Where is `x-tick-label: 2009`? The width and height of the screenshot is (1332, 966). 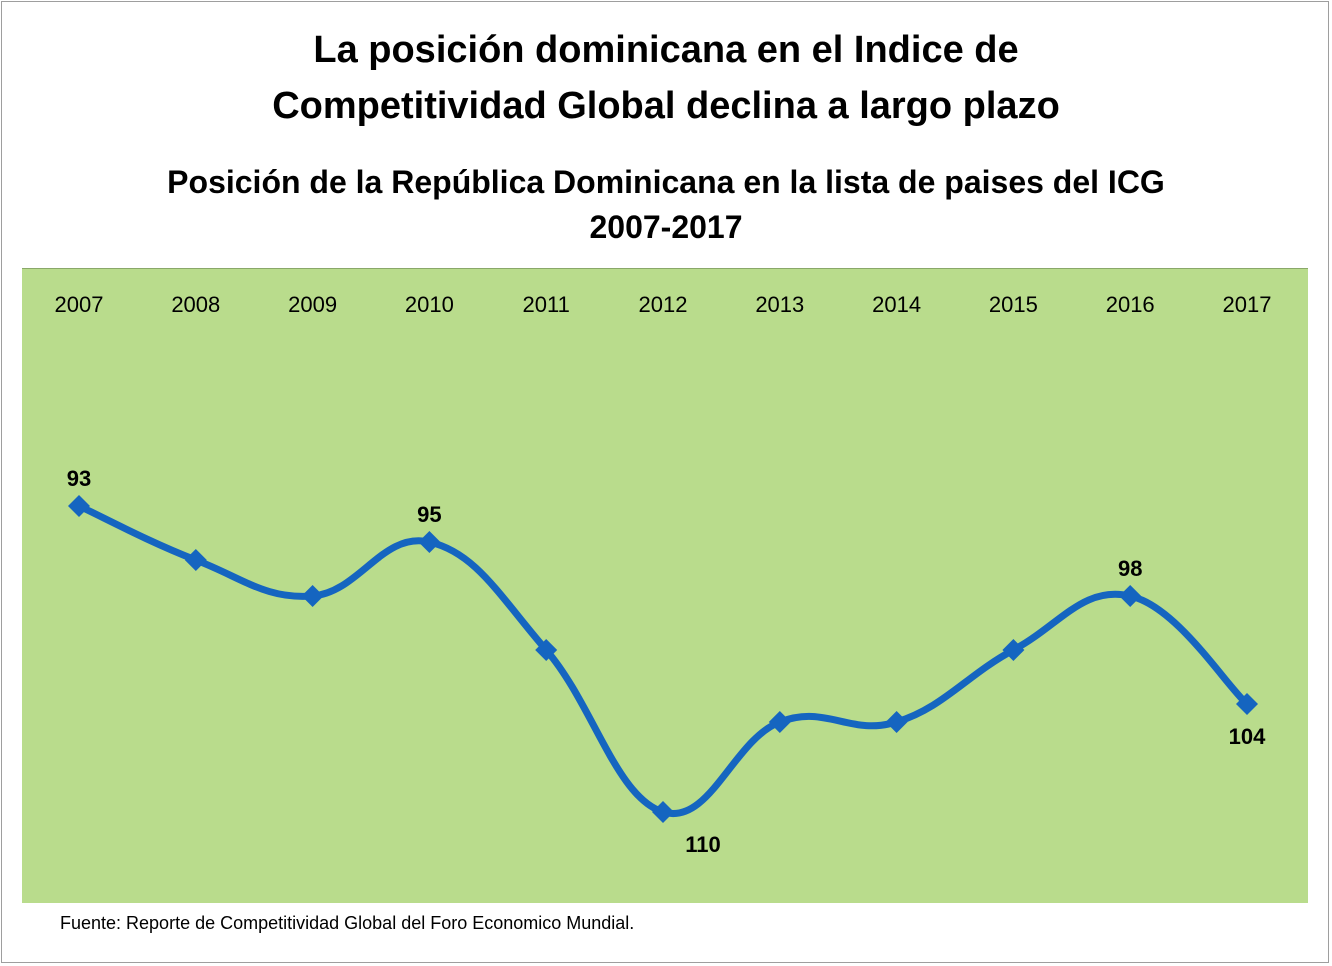 x-tick-label: 2009 is located at coordinates (312, 304).